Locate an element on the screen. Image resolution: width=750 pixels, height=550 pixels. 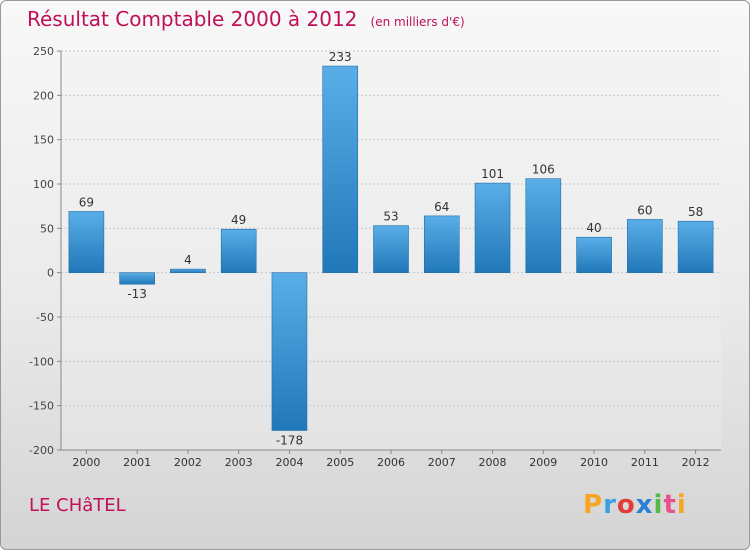
data-label: 106 is located at coordinates (543, 170).